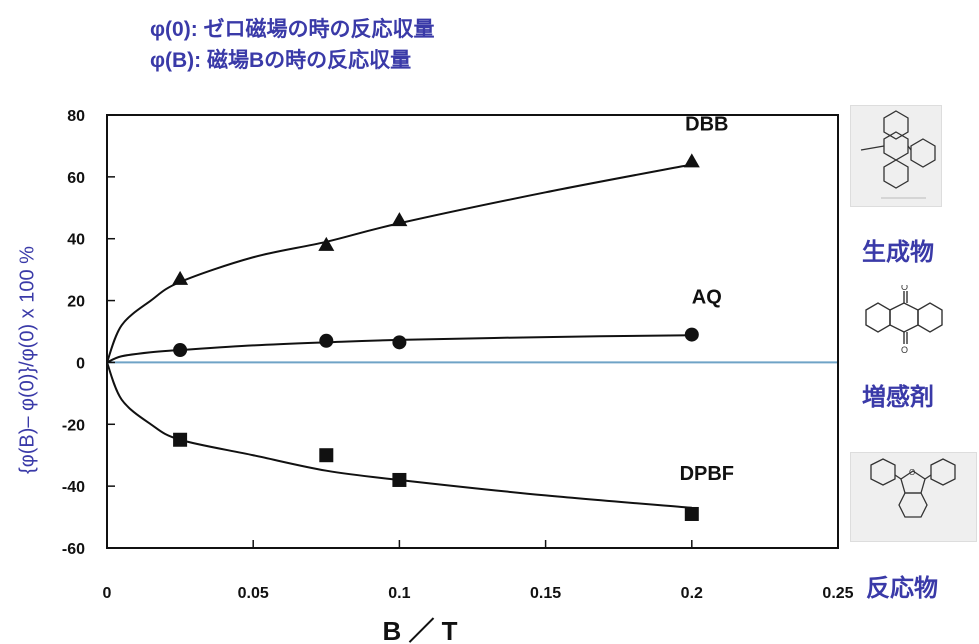 The width and height of the screenshot is (979, 644). What do you see at coordinates (292, 29) in the screenshot?
I see `header-line-1: φ(0): ゼロ磁場の時の反応収量` at bounding box center [292, 29].